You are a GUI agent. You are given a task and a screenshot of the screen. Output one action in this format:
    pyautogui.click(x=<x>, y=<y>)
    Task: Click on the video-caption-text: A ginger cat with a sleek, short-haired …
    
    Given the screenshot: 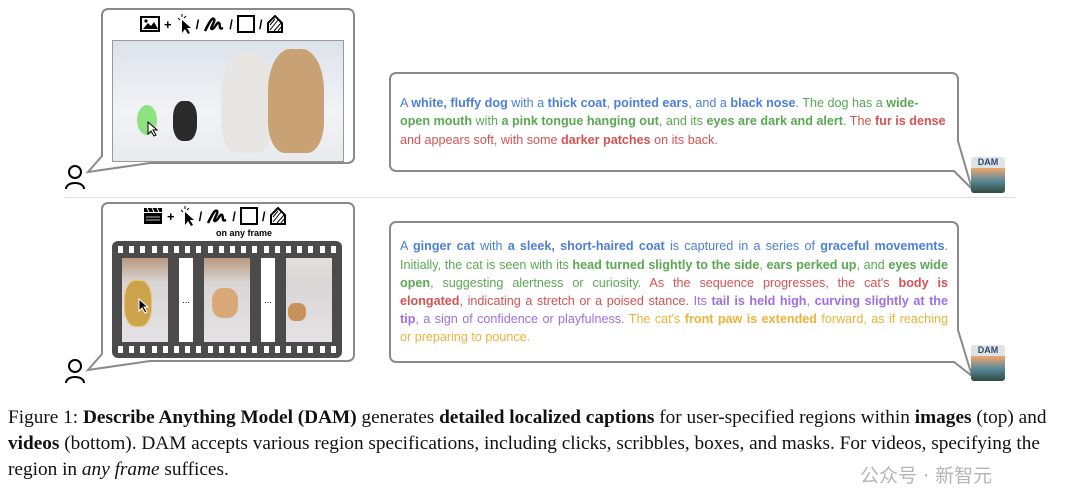 What is the action you would take?
    pyautogui.click(x=674, y=292)
    